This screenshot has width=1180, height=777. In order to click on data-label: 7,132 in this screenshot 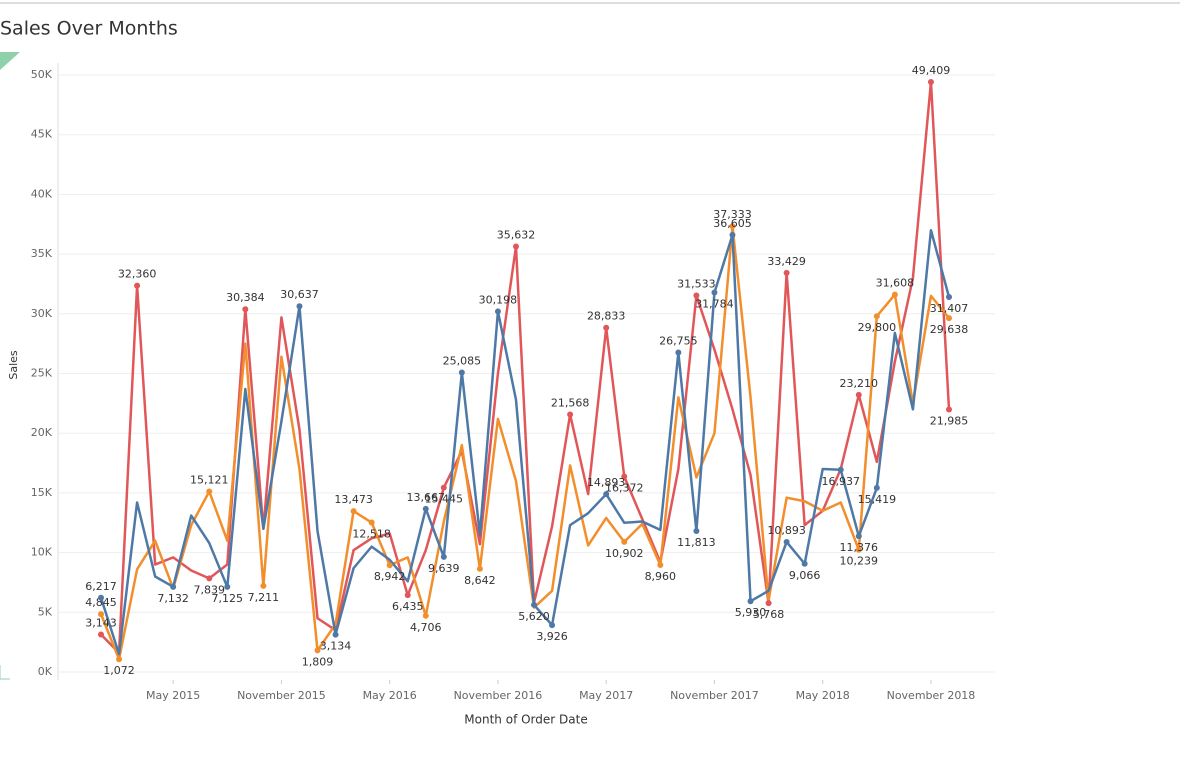, I will do `click(173, 598)`.